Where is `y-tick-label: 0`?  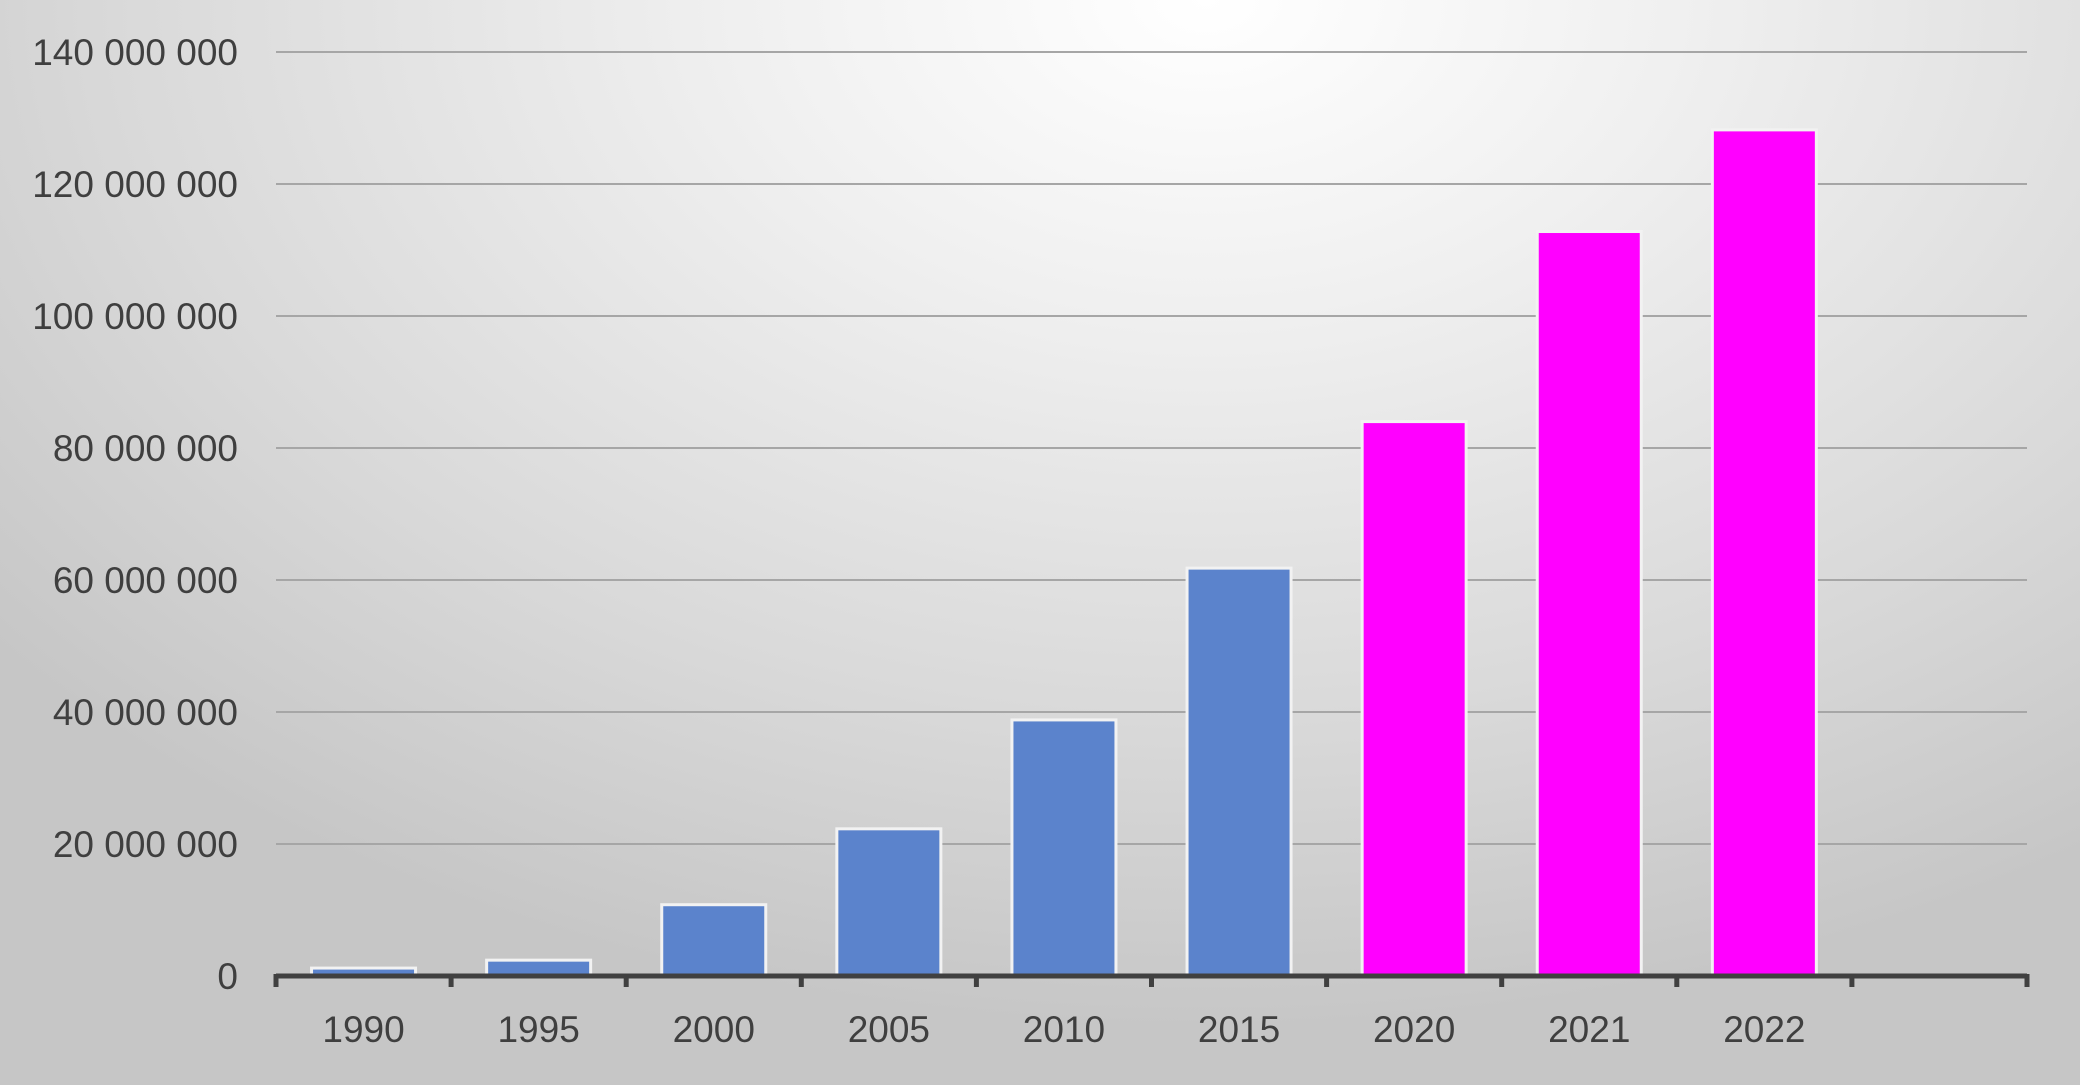 y-tick-label: 0 is located at coordinates (227, 976).